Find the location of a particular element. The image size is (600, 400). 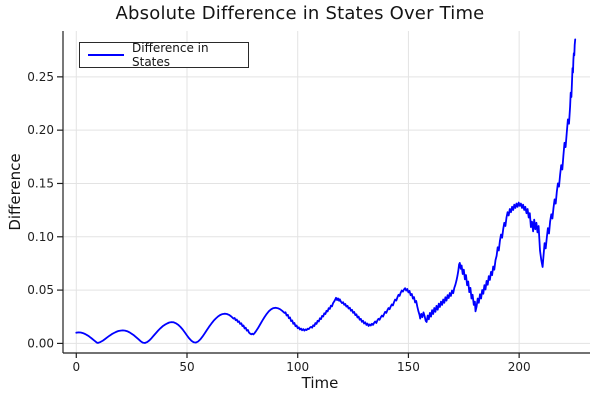

x-tick-label: 200 is located at coordinates (519, 367).